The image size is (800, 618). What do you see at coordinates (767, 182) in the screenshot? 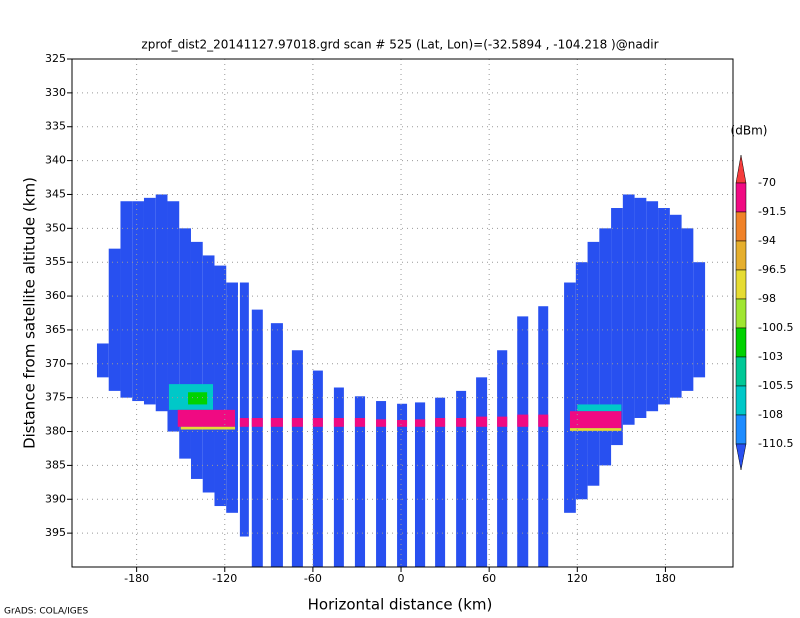
I see `colorbar-tick-label: -70` at bounding box center [767, 182].